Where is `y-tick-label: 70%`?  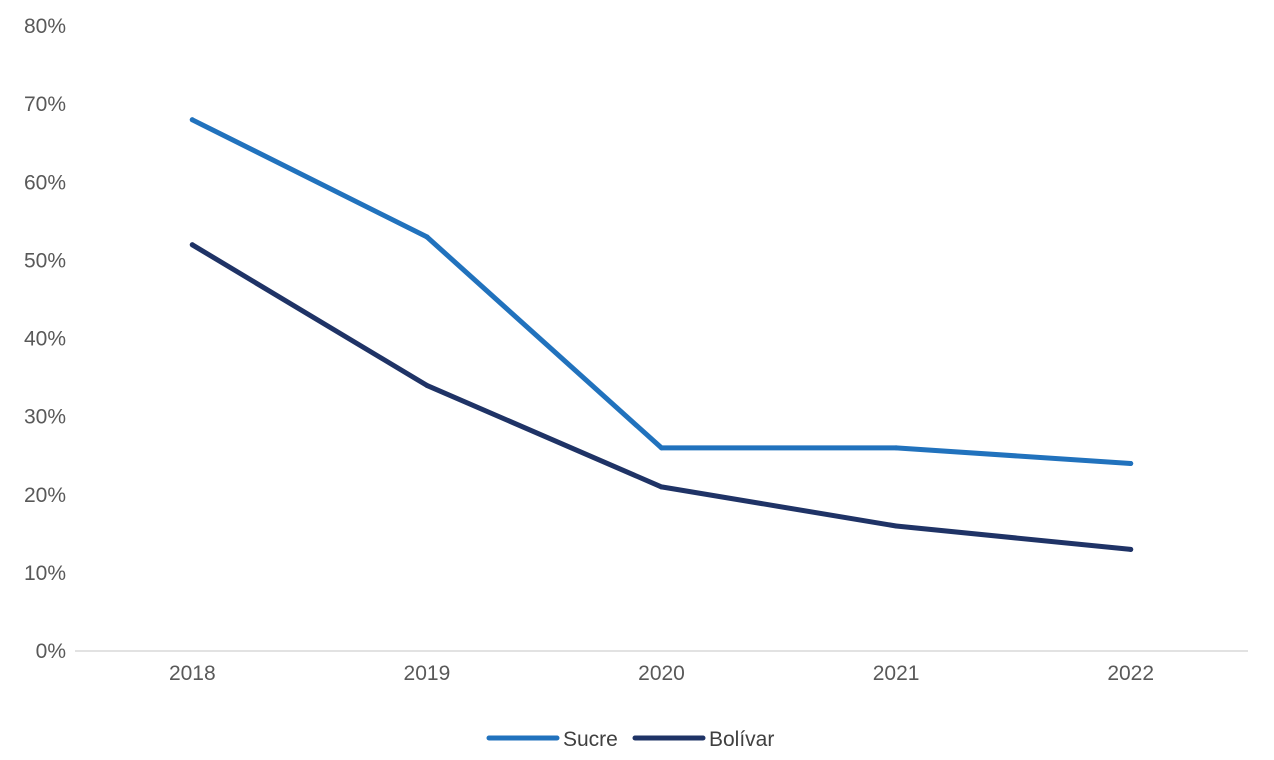
y-tick-label: 70% is located at coordinates (45, 104).